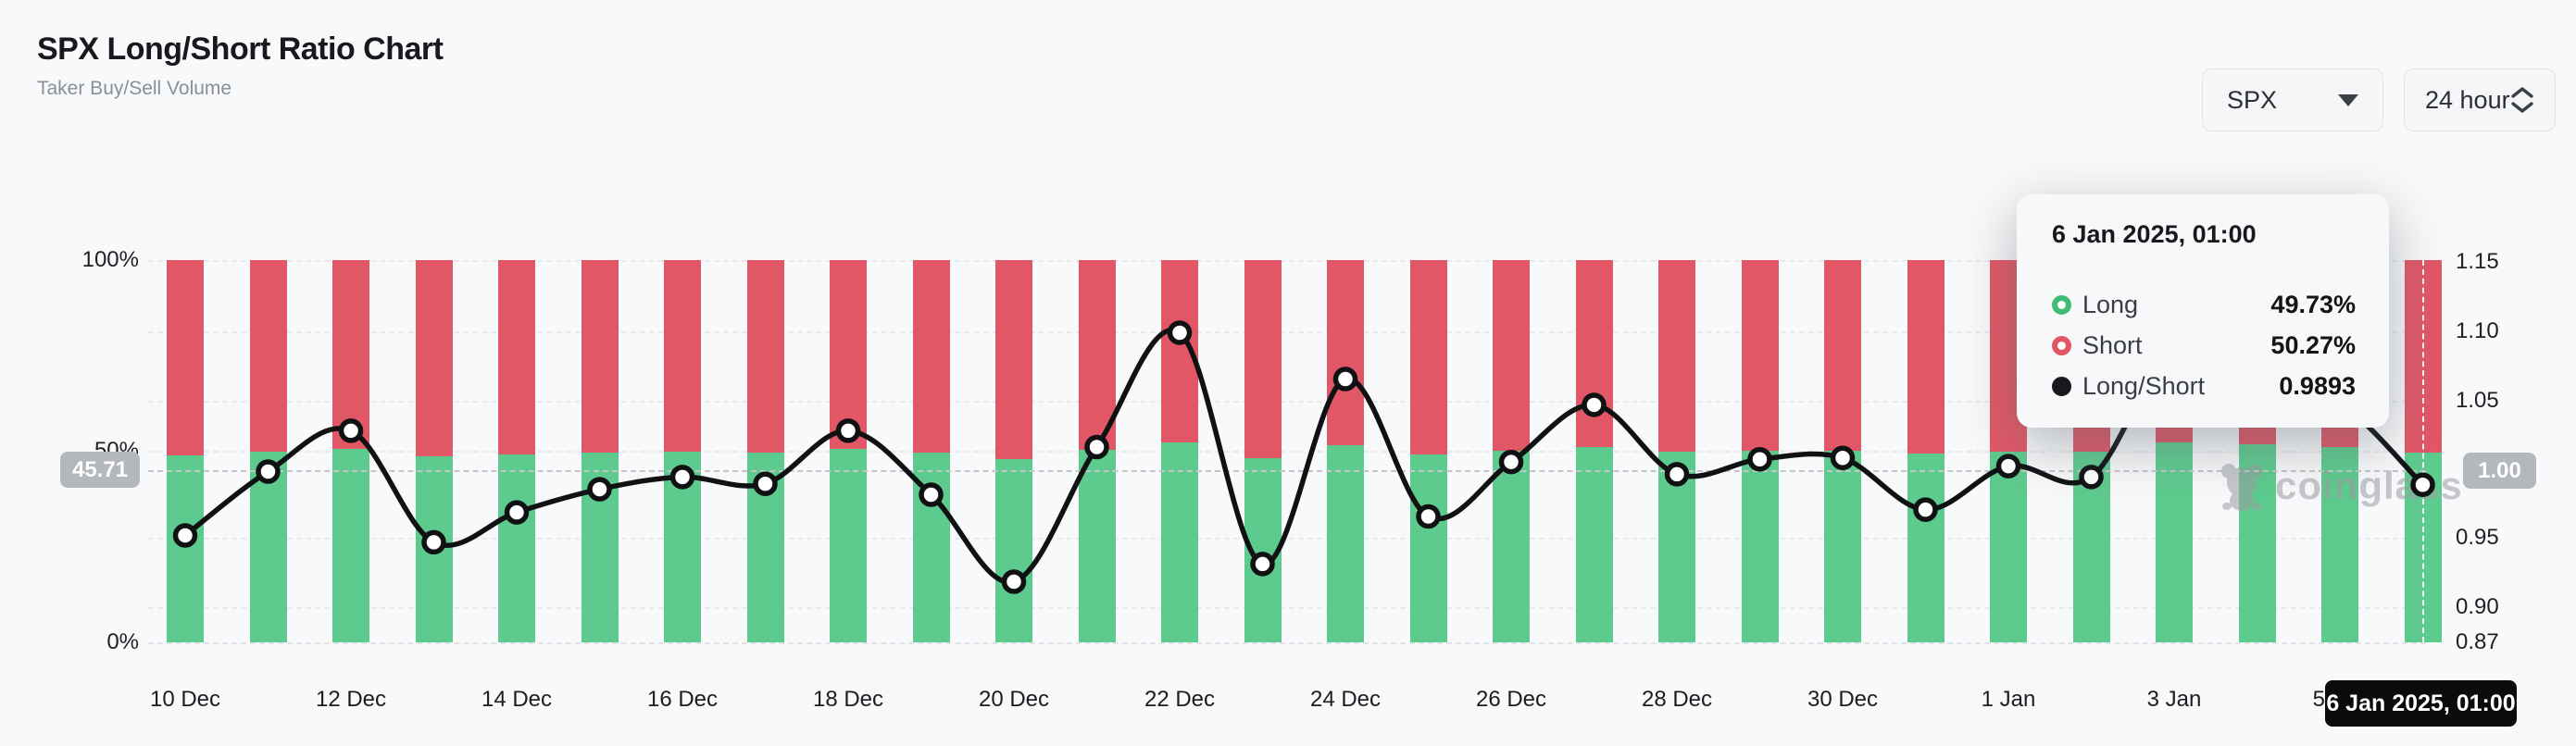 The image size is (2576, 746). Describe the element at coordinates (2092, 478) in the screenshot. I see `ratio-point-2-jan` at that location.